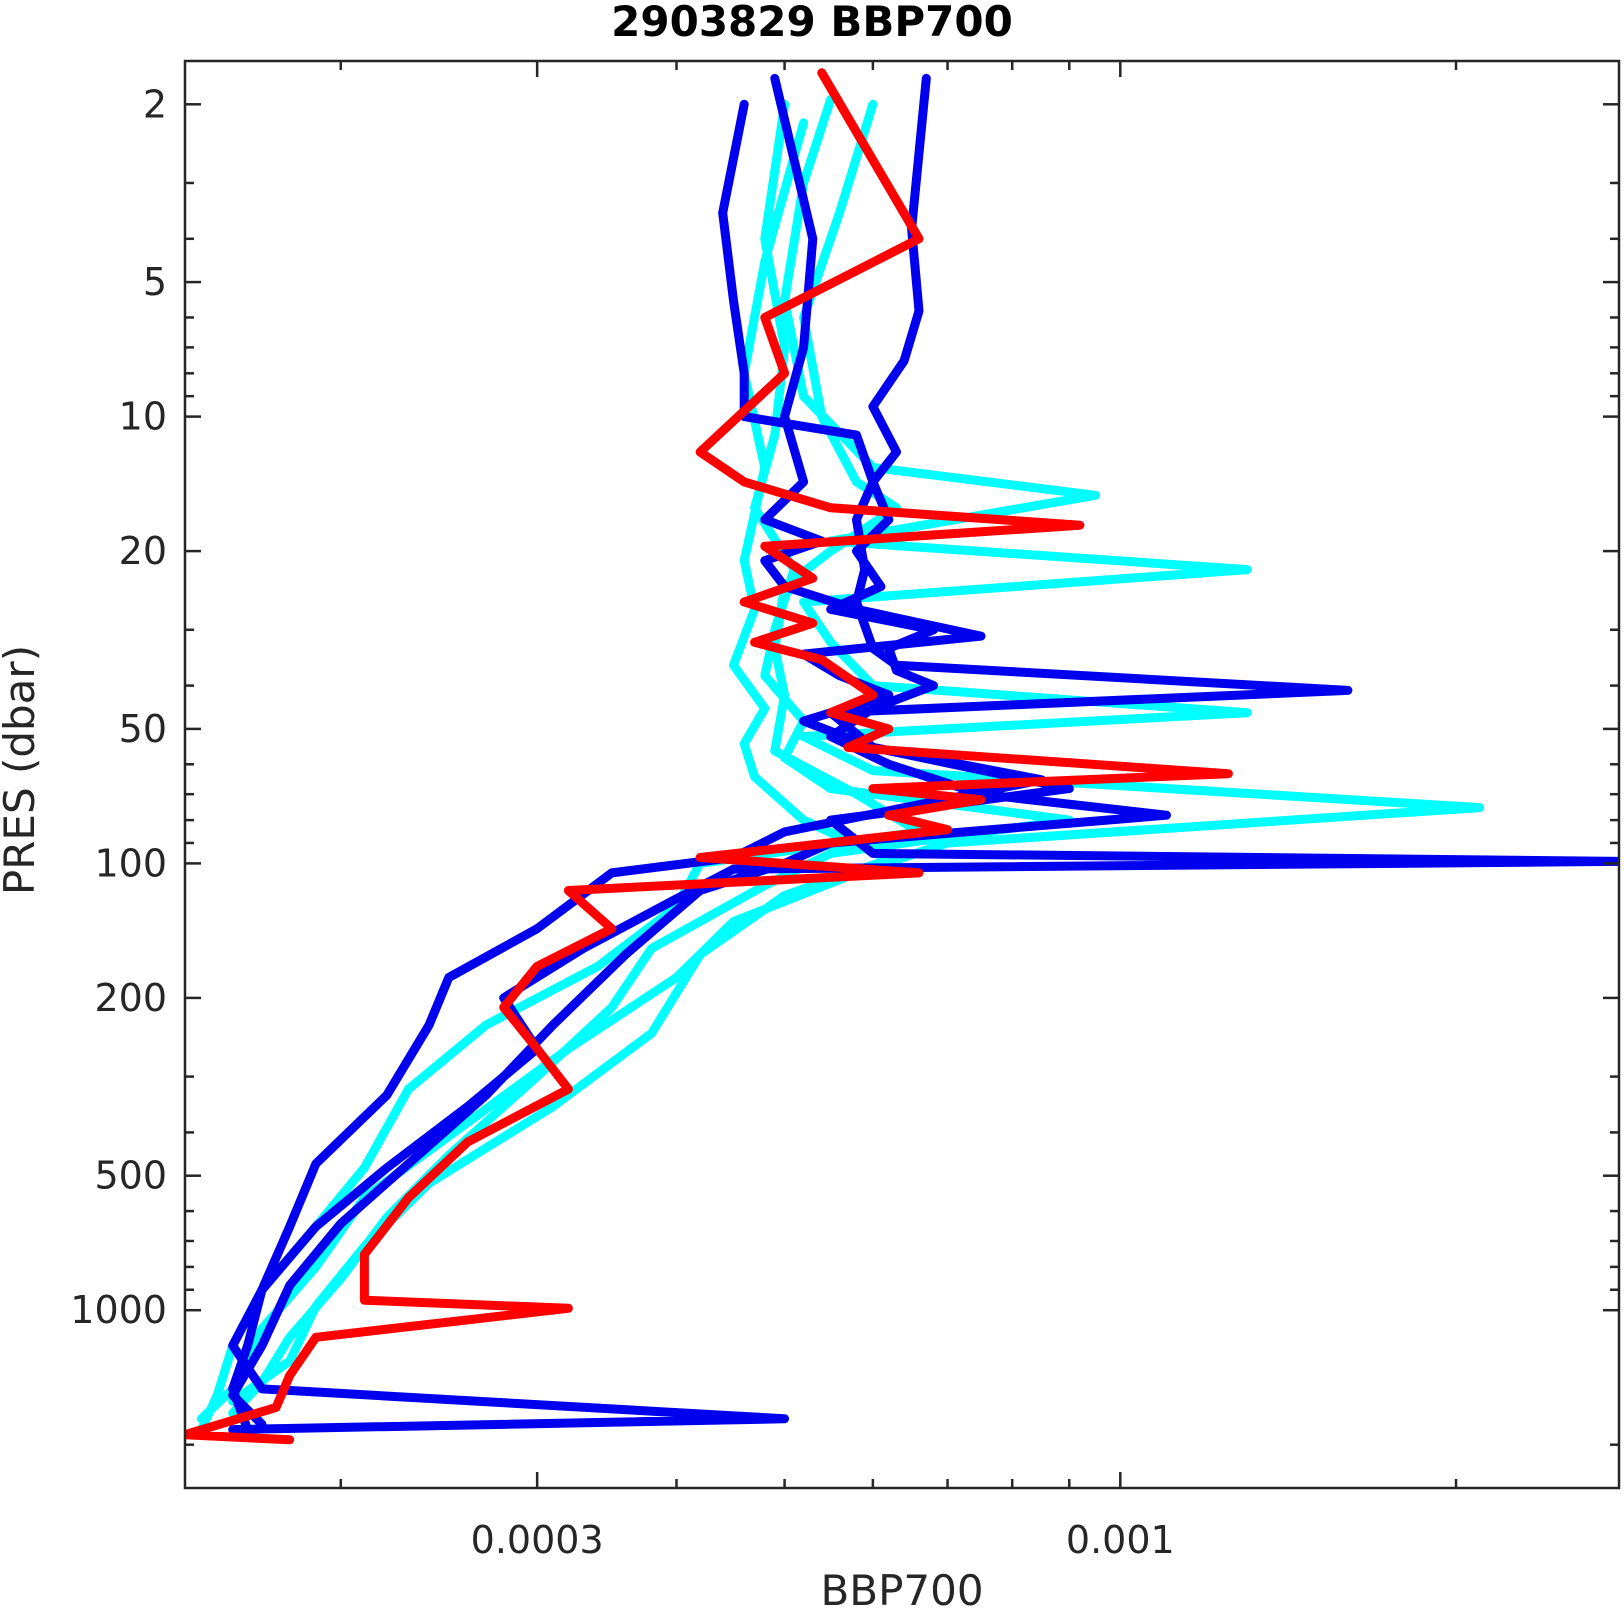 Image resolution: width=1624 pixels, height=1618 pixels. I want to click on y-tick-label: 20, so click(143, 551).